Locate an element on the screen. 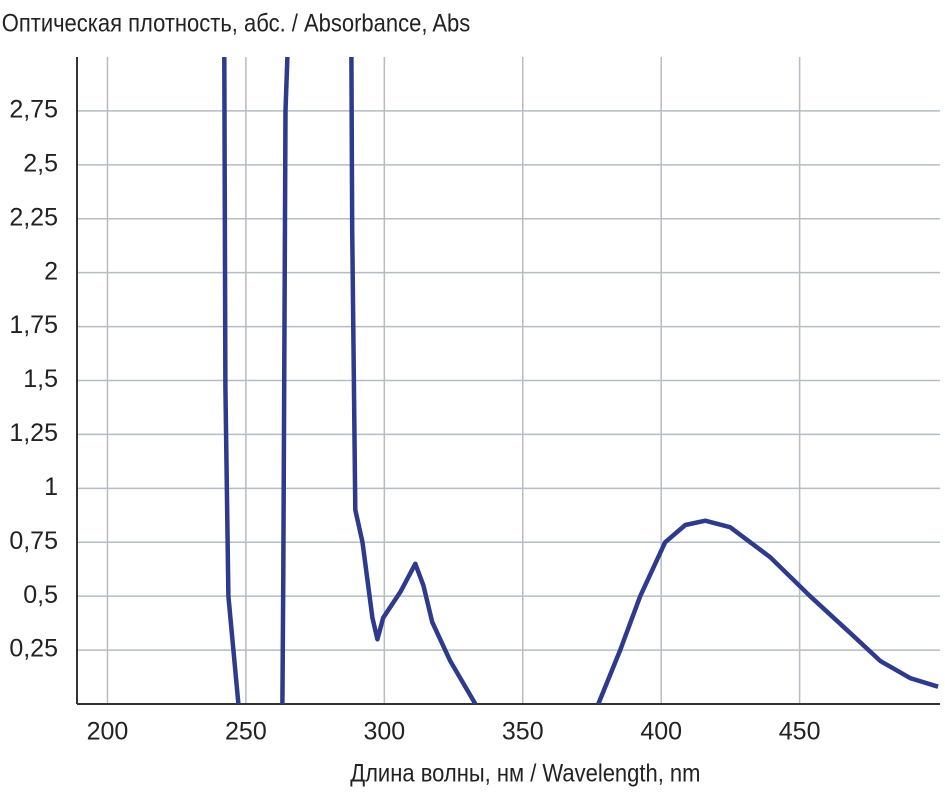 This screenshot has height=802, width=945. x-tick-label: 300 is located at coordinates (384, 732).